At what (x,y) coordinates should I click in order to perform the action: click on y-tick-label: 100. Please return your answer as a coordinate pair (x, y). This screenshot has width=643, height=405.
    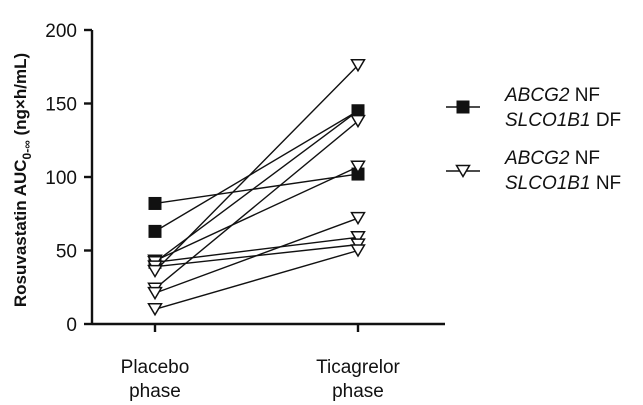
    Looking at the image, I should click on (61, 178).